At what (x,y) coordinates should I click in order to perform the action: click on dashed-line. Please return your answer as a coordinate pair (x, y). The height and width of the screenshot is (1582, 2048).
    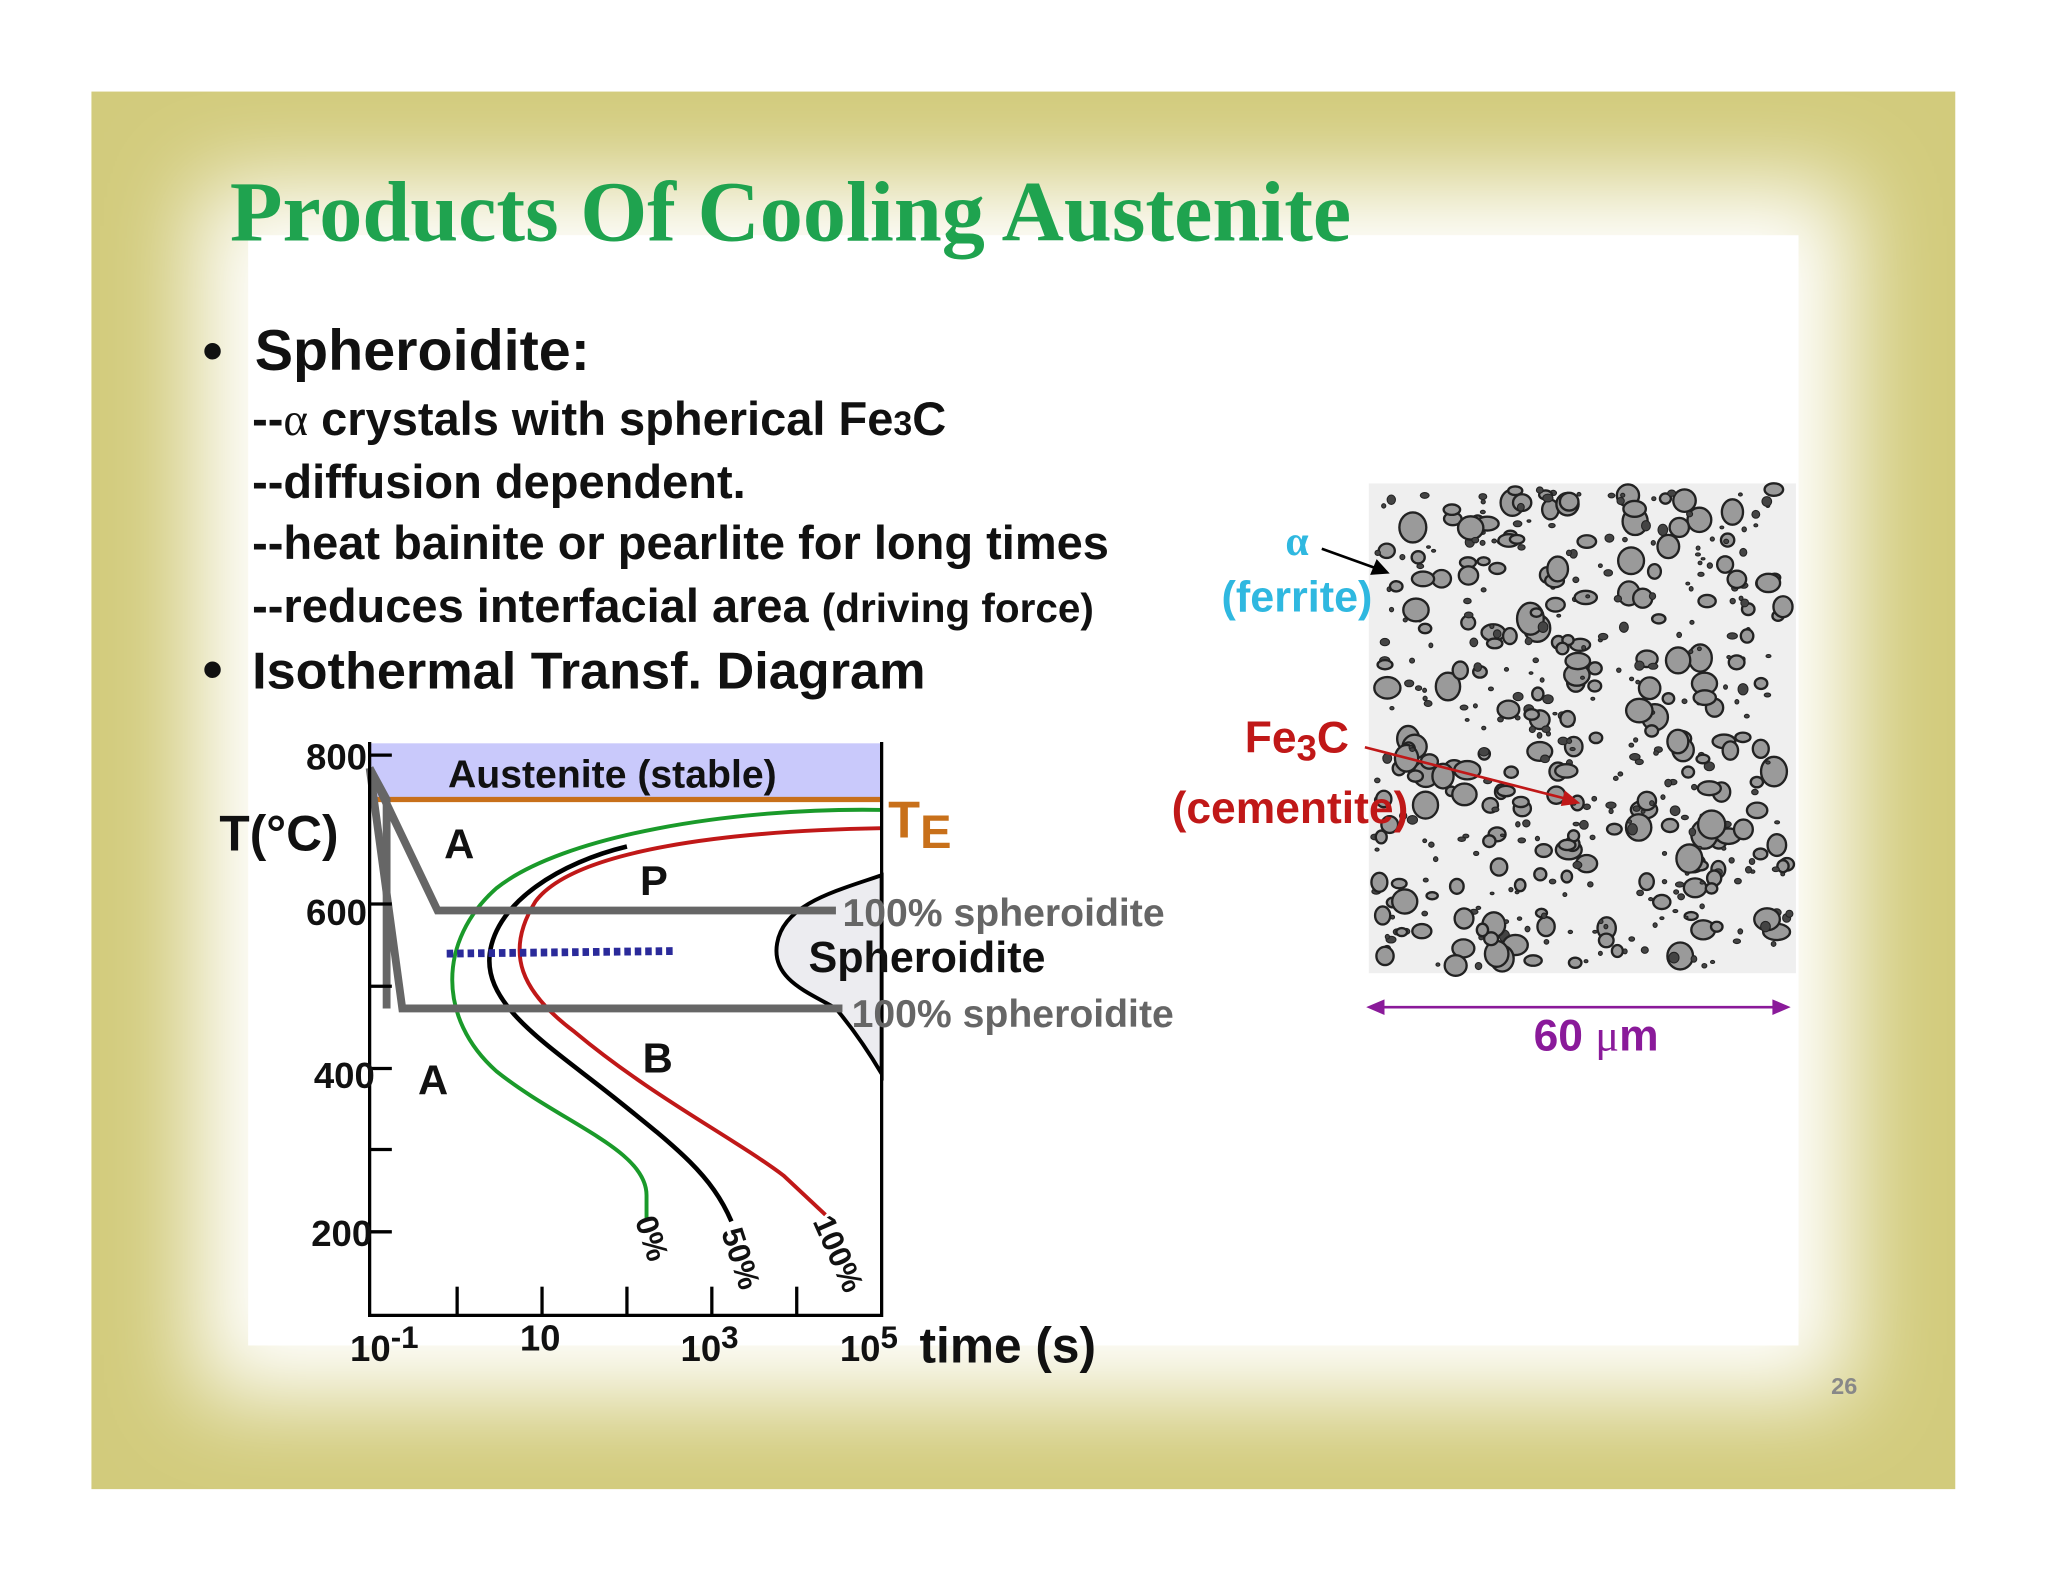
    Looking at the image, I should click on (561, 952).